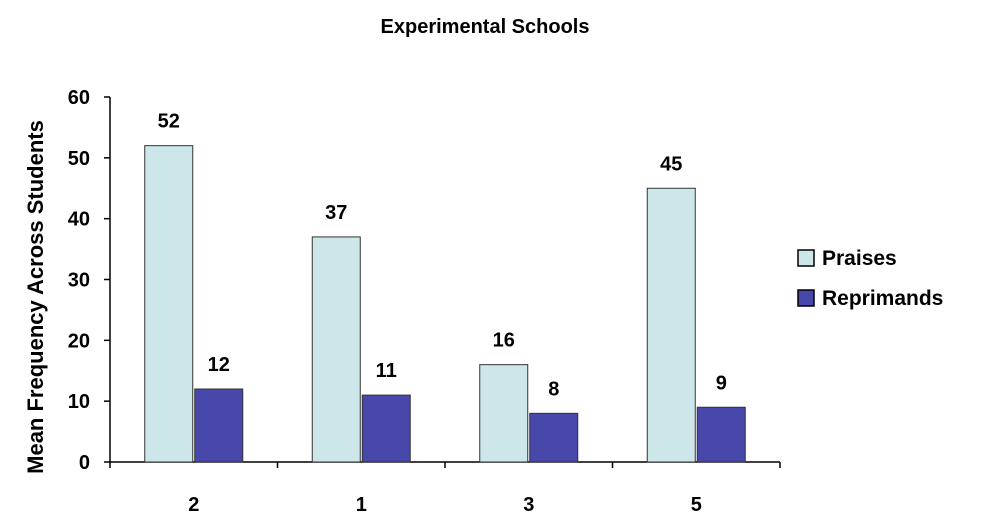 The width and height of the screenshot is (990, 519). What do you see at coordinates (721, 383) in the screenshot?
I see `data-label: 9` at bounding box center [721, 383].